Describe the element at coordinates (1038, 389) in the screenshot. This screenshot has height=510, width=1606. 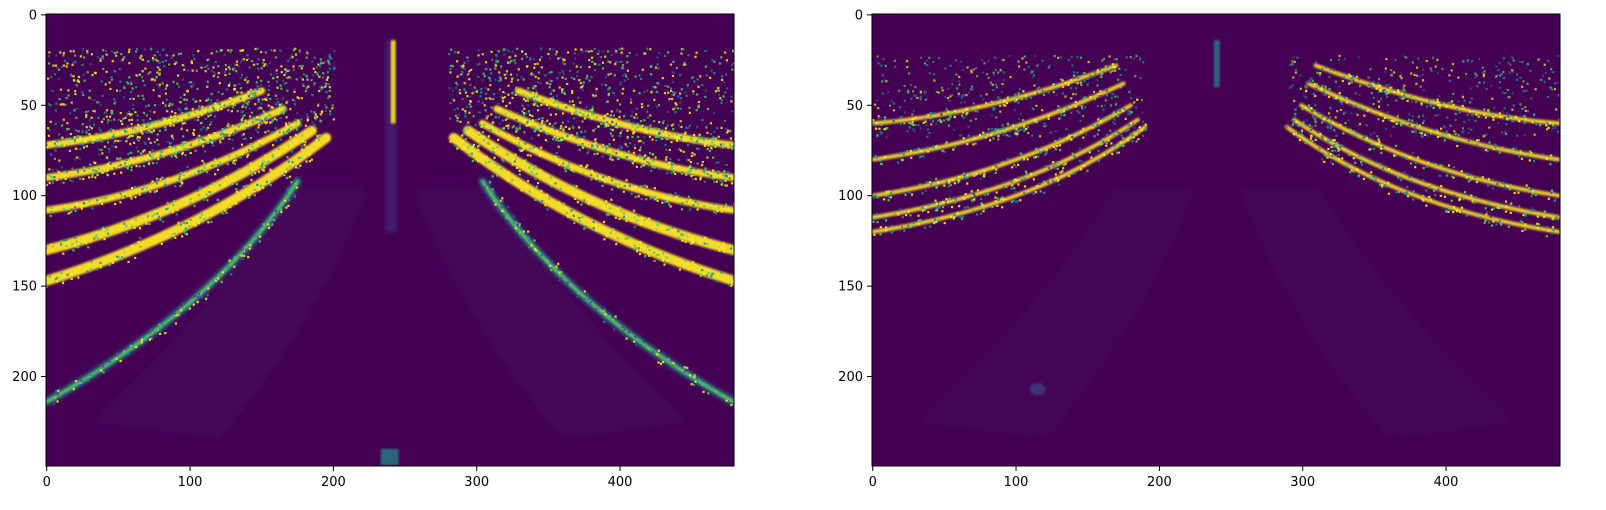
I see `faint-blob` at that location.